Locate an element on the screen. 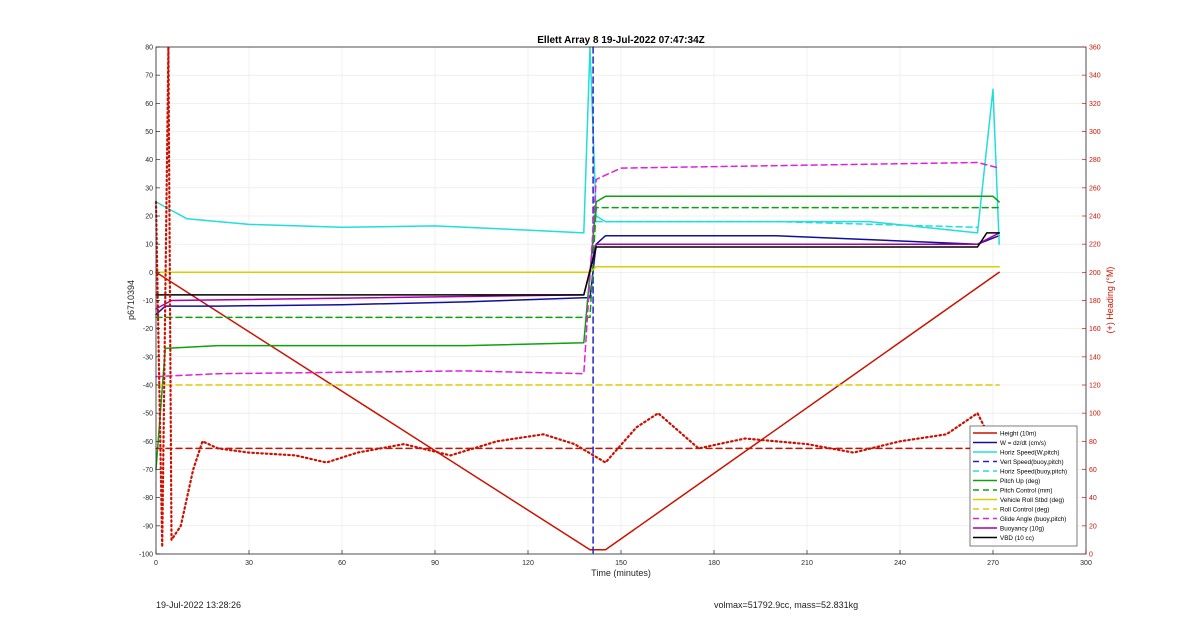  y-tick-label: -60 is located at coordinates (148, 442).